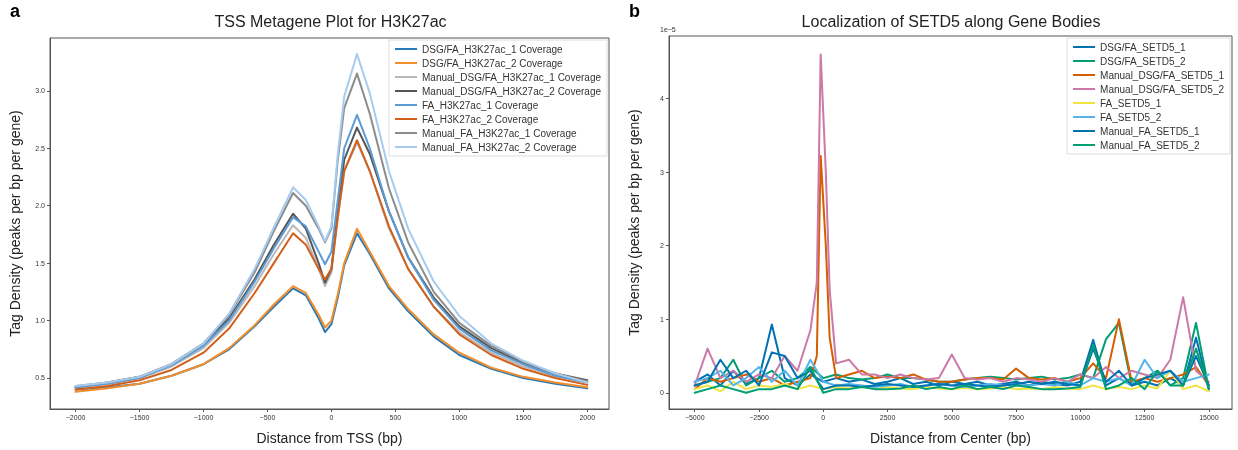 This screenshot has width=1238, height=450. Describe the element at coordinates (950, 438) in the screenshot. I see `x-axis-title: Distance from Center (bp)` at that location.